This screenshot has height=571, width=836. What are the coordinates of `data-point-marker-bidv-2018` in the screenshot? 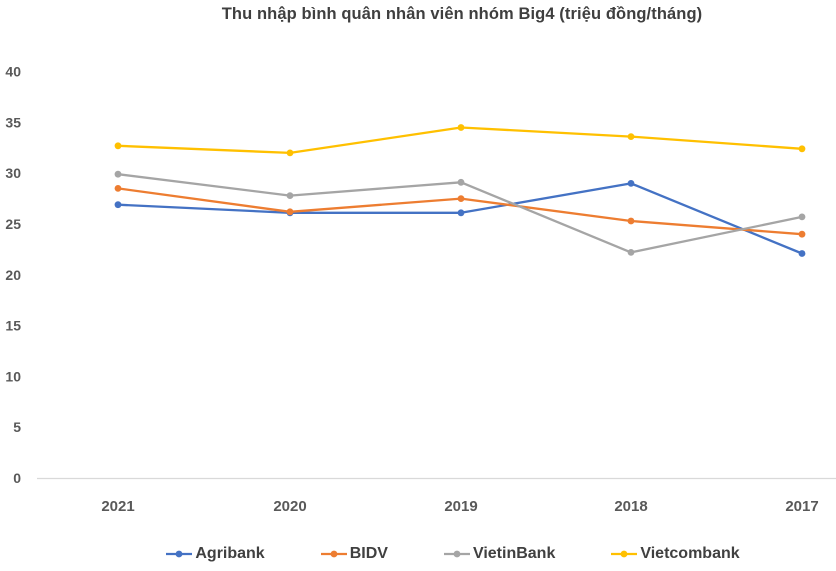 It's located at (631, 221).